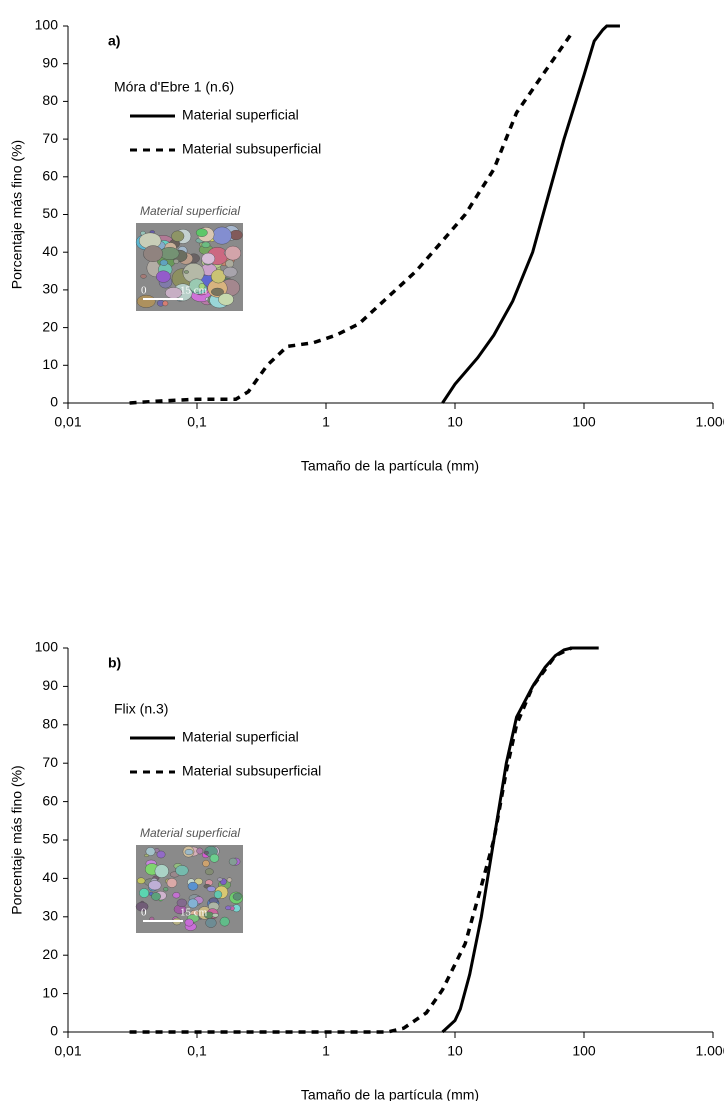 This screenshot has height=1101, width=724. I want to click on legend-title: Móra d'Ebre 1 (n.6), so click(174, 87).